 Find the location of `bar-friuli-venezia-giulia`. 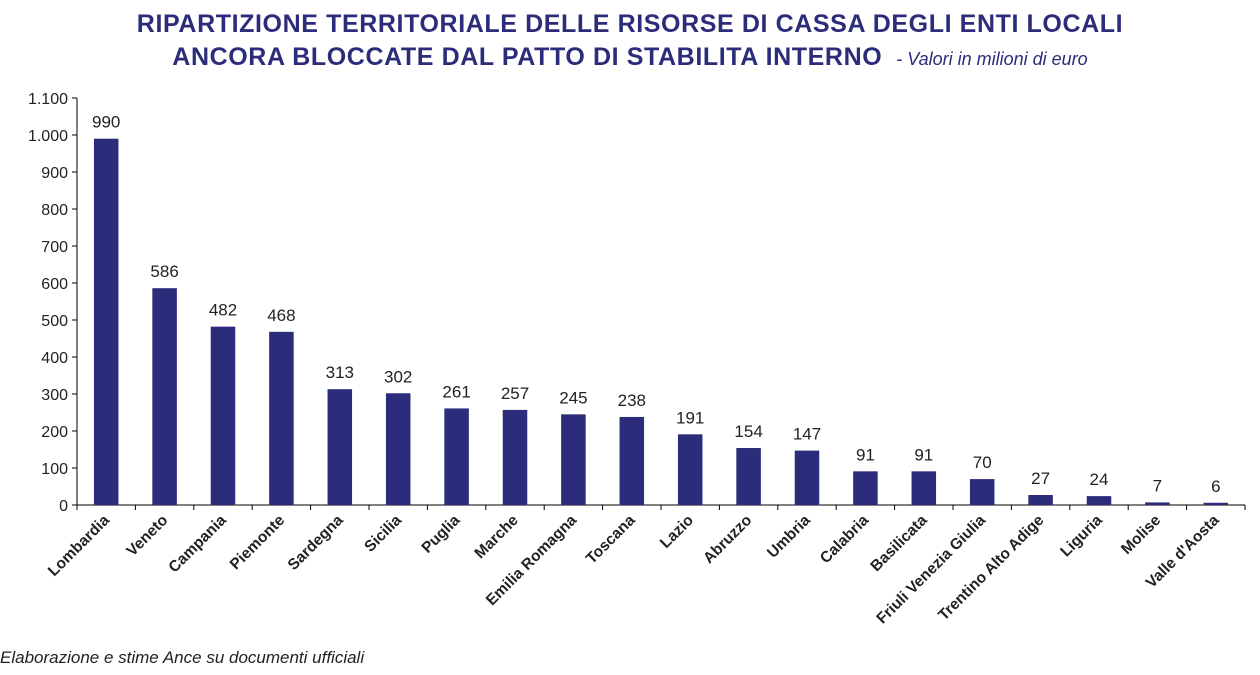

bar-friuli-venezia-giulia is located at coordinates (982, 492).